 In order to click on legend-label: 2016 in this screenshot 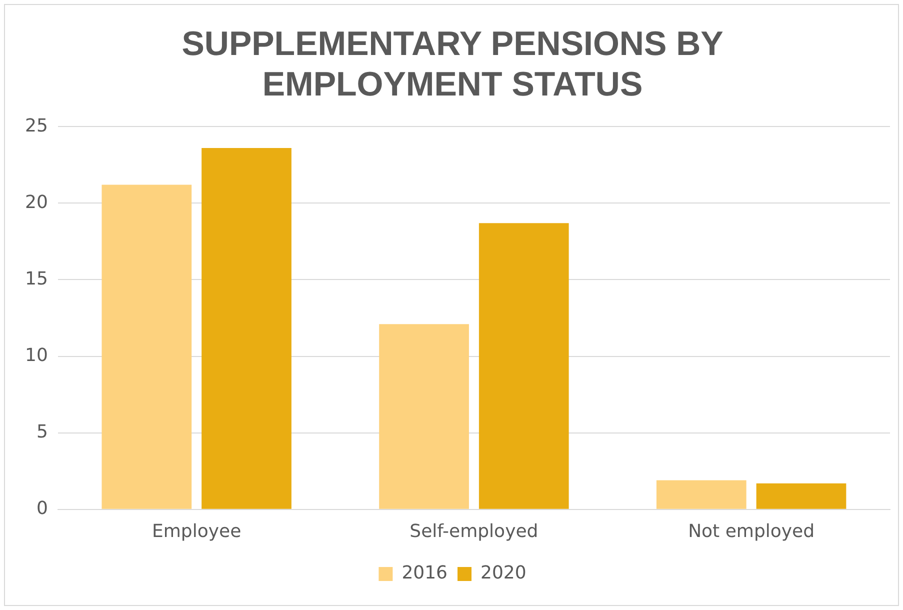, I will do `click(425, 573)`.